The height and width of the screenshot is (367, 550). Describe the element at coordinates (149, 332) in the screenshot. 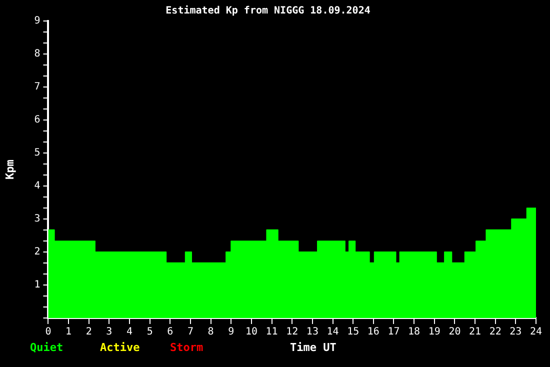

I see `x-tick-label: 5` at that location.